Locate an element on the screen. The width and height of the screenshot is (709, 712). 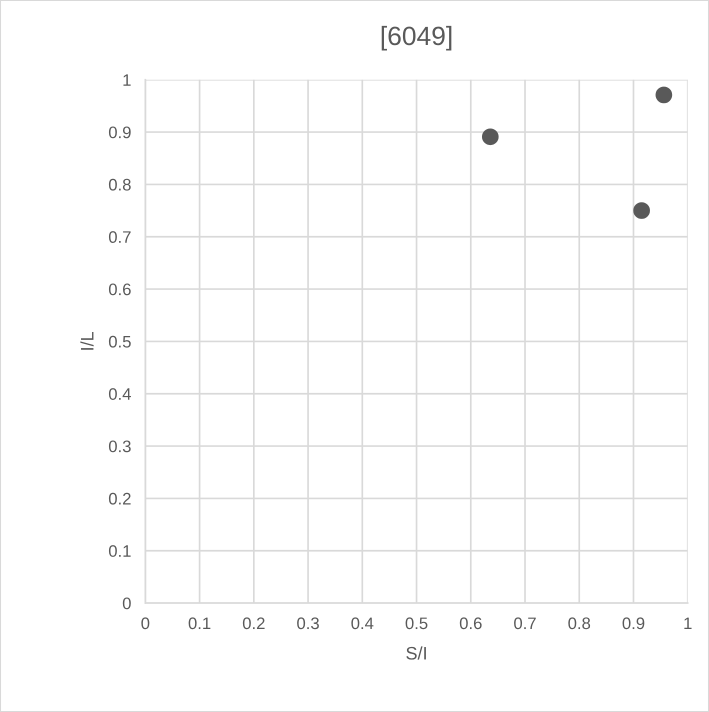
y-tick-label: 0 is located at coordinates (126, 603).